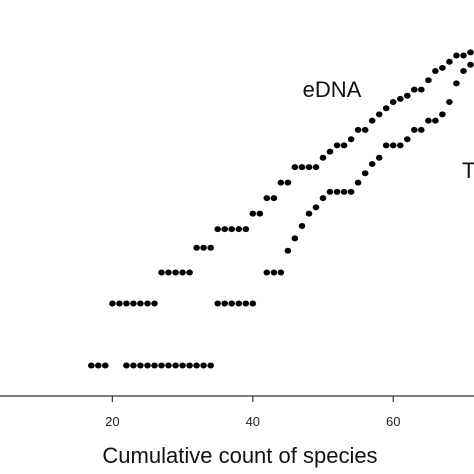 The image size is (474, 474). What do you see at coordinates (253, 421) in the screenshot?
I see `x-tick-label-40: 40` at bounding box center [253, 421].